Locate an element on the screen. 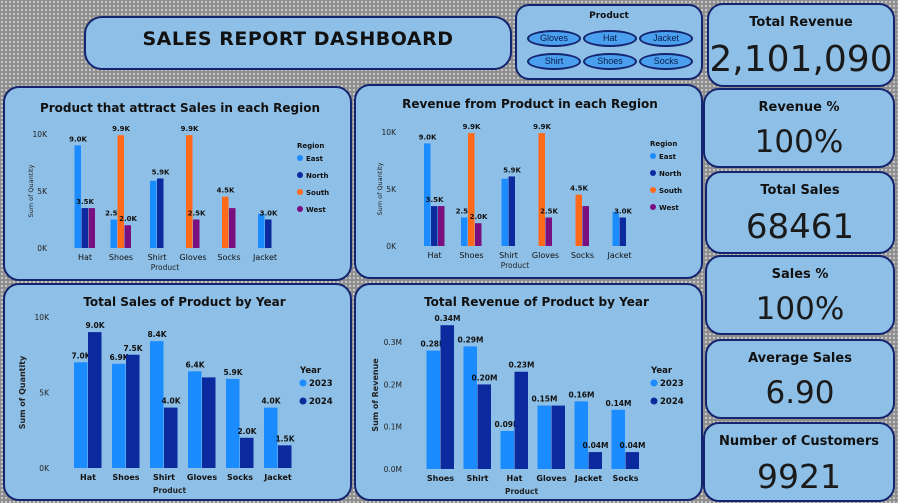 The width and height of the screenshot is (898, 503). kpi-value: 9921 is located at coordinates (799, 476).